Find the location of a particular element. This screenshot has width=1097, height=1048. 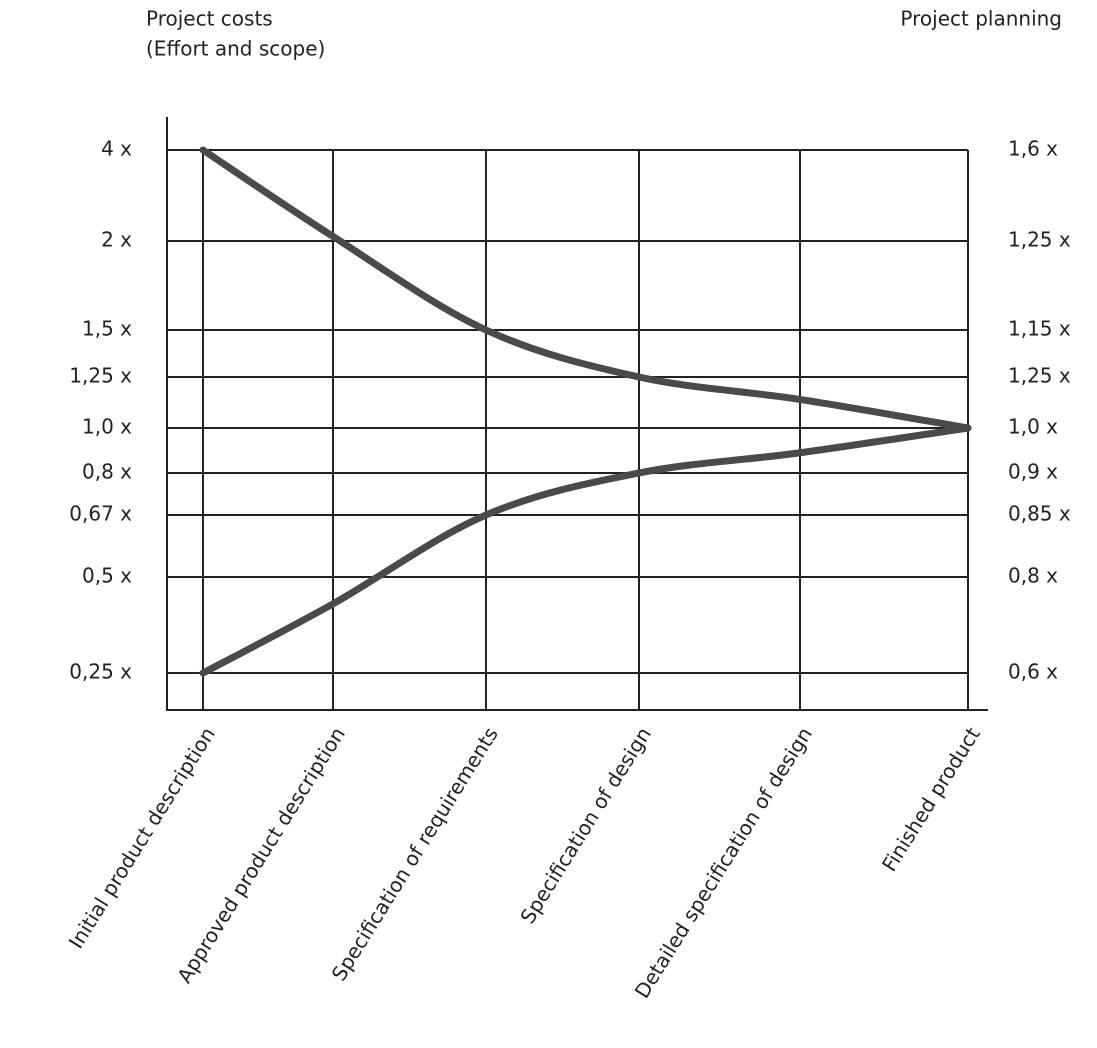

y-axis-title: Project costs is located at coordinates (209, 19).